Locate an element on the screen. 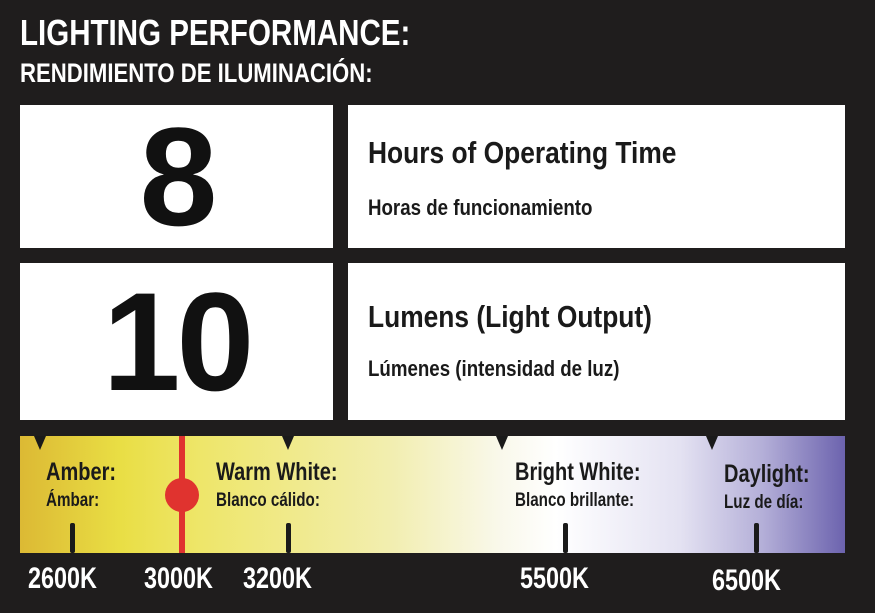 This screenshot has height=613, width=875. title: LIGHTING PERFORMANCE: is located at coordinates (215, 32).